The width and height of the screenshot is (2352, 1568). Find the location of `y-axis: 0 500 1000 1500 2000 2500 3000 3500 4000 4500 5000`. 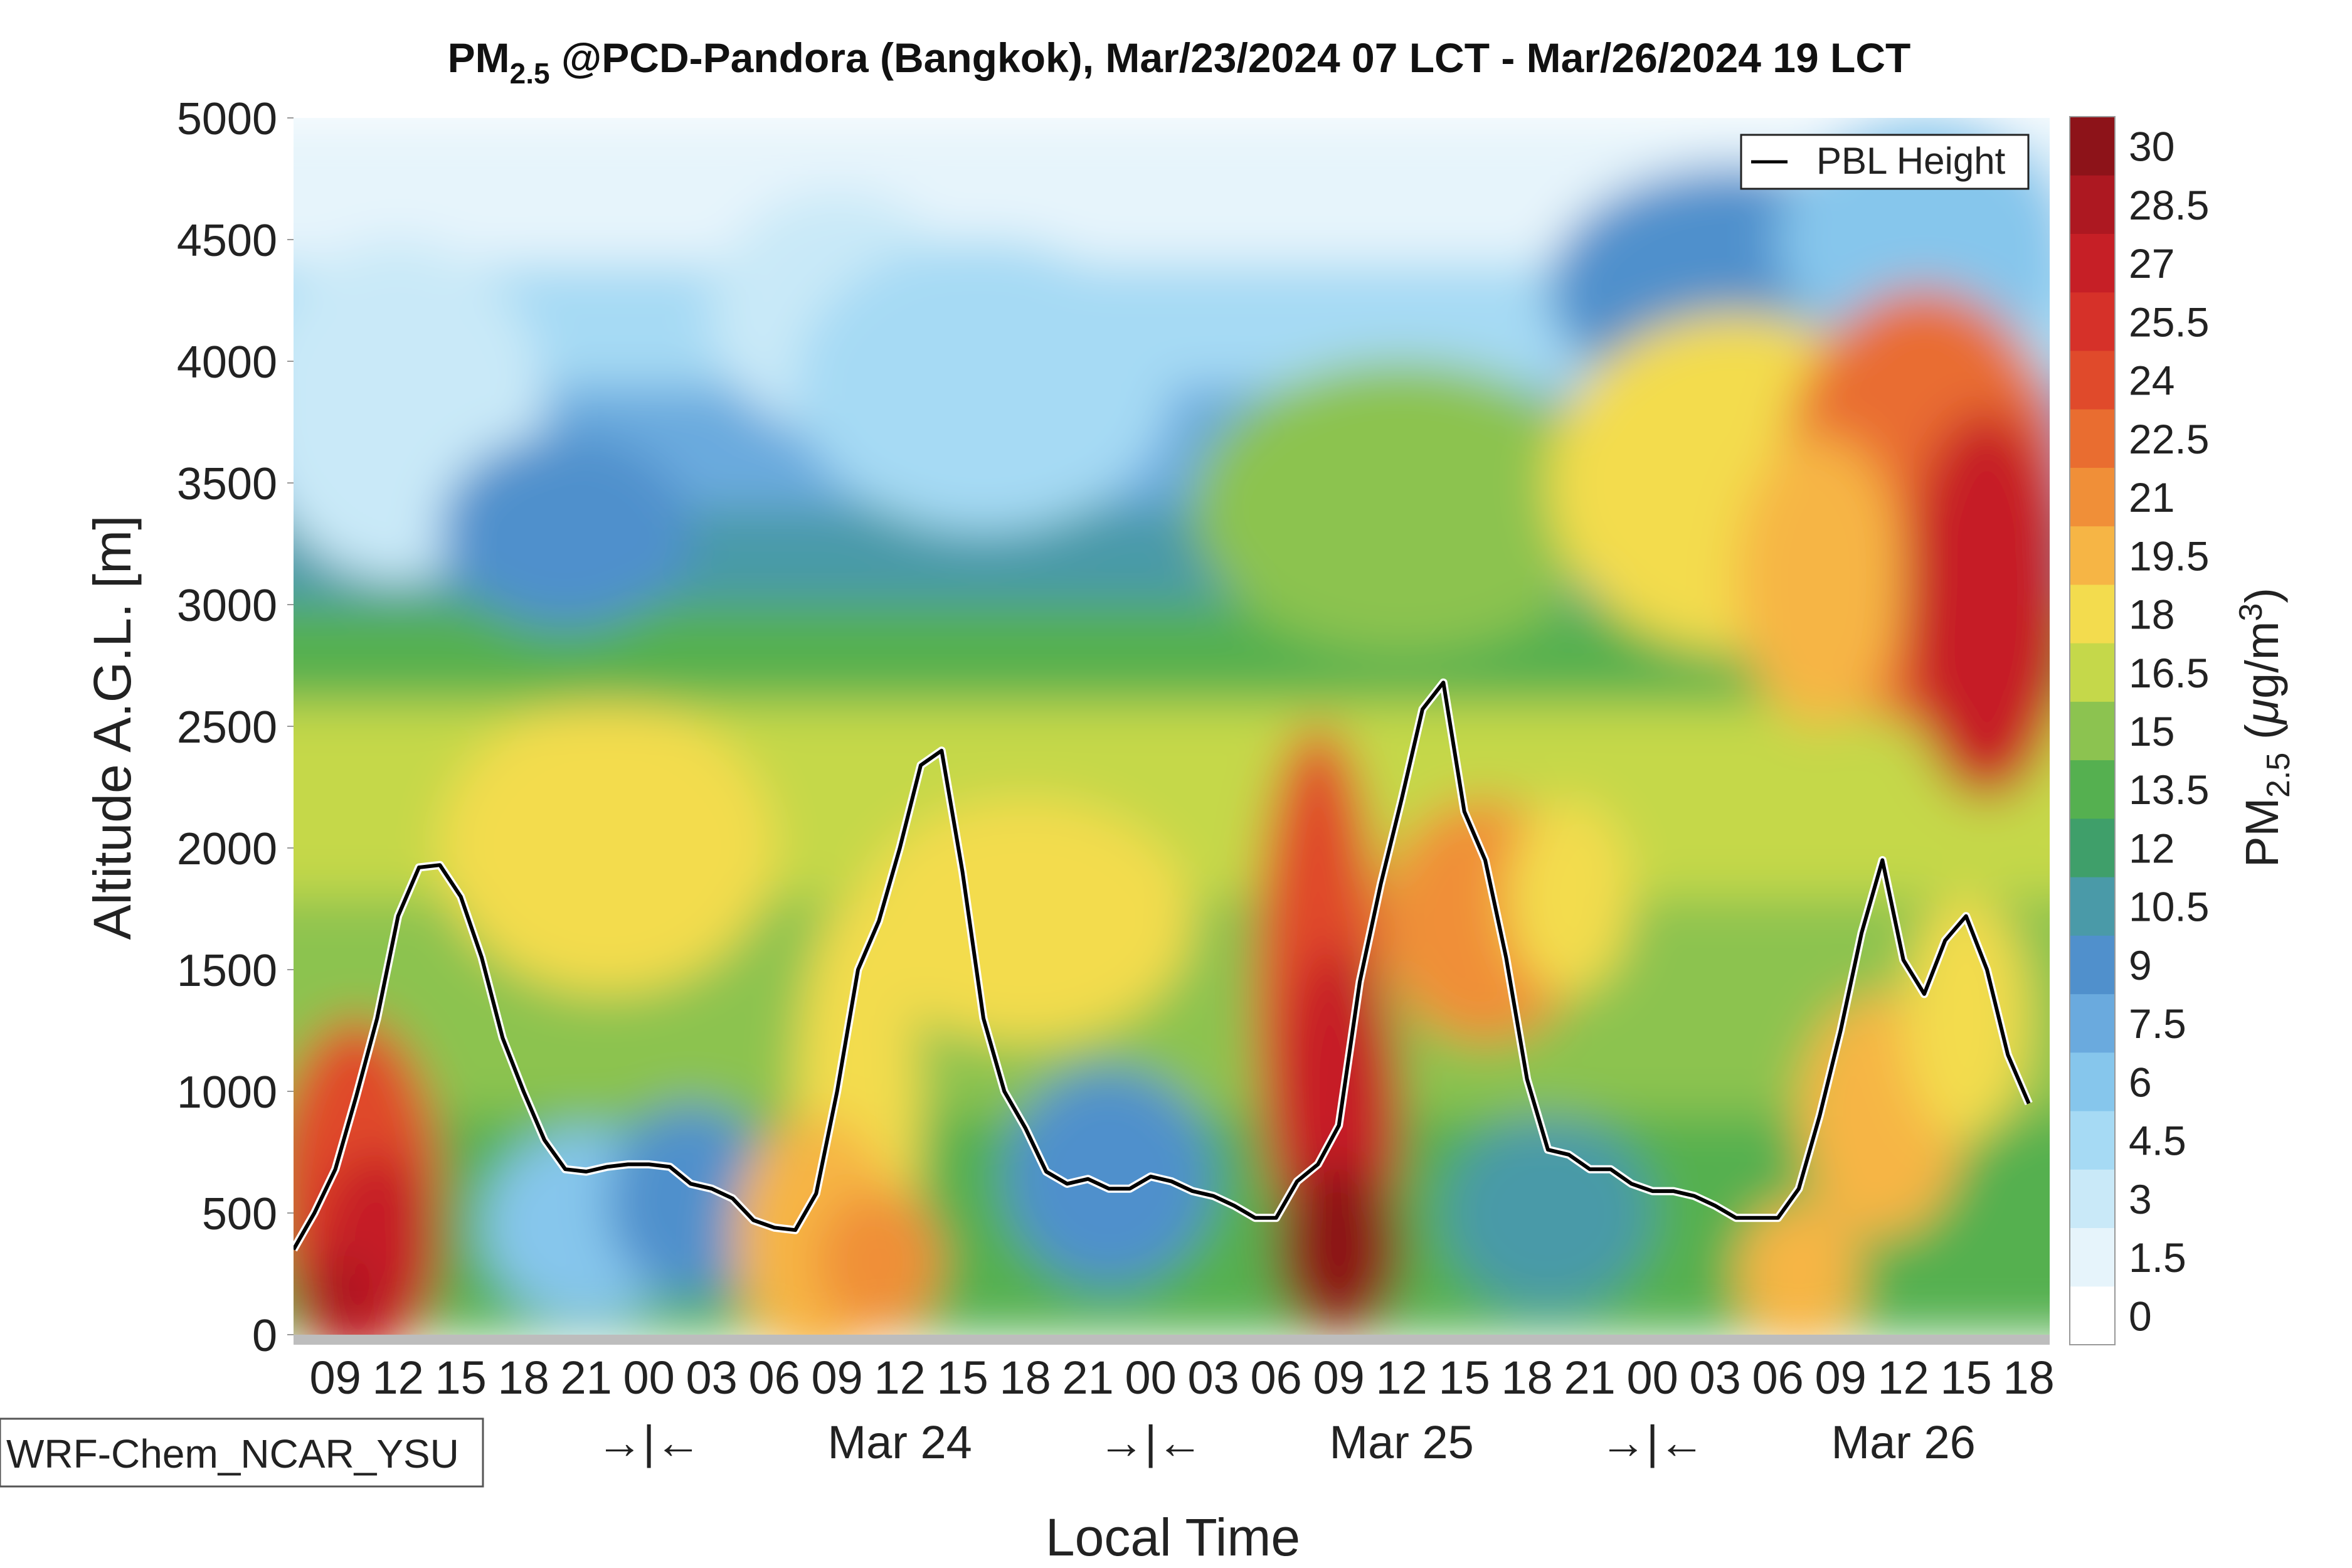

y-axis: 0 500 1000 1500 2000 2500 3000 3500 4000 4500 5000 is located at coordinates (235, 727).